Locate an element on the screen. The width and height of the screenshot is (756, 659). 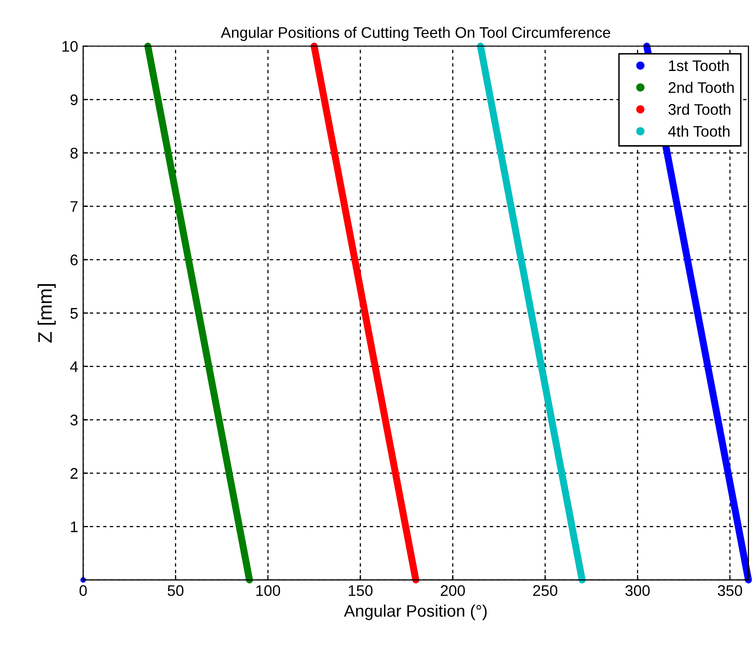
y-tick-label: 10 is located at coordinates (70, 46).